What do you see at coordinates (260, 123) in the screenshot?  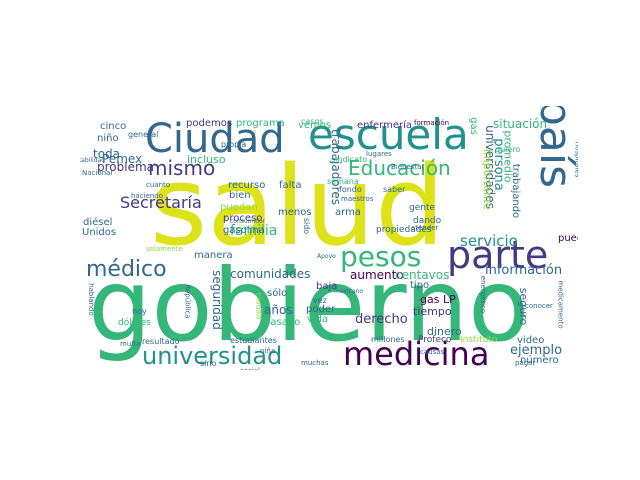 I see `word-44: programa` at bounding box center [260, 123].